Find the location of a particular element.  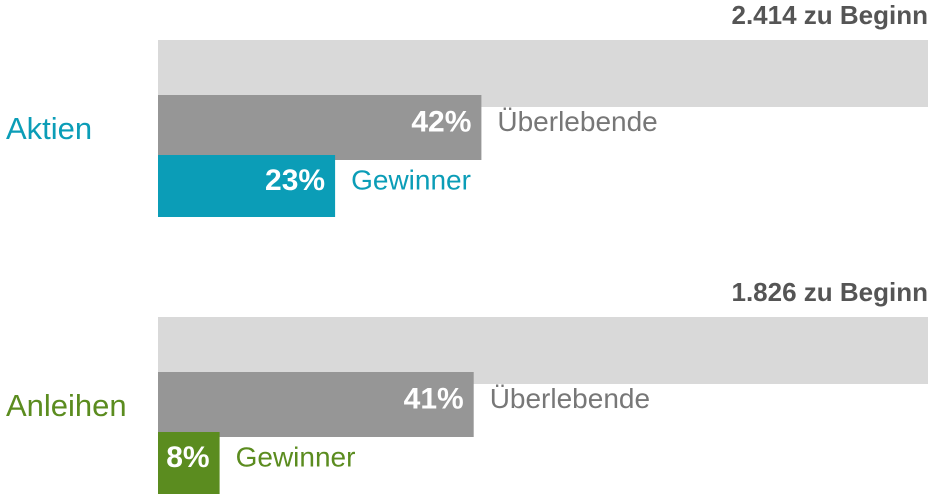

value-label: 23% is located at coordinates (295, 180).